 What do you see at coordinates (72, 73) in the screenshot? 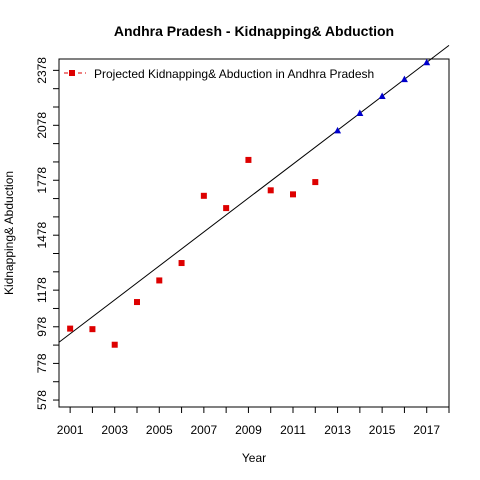
I see `legend-marker` at bounding box center [72, 73].